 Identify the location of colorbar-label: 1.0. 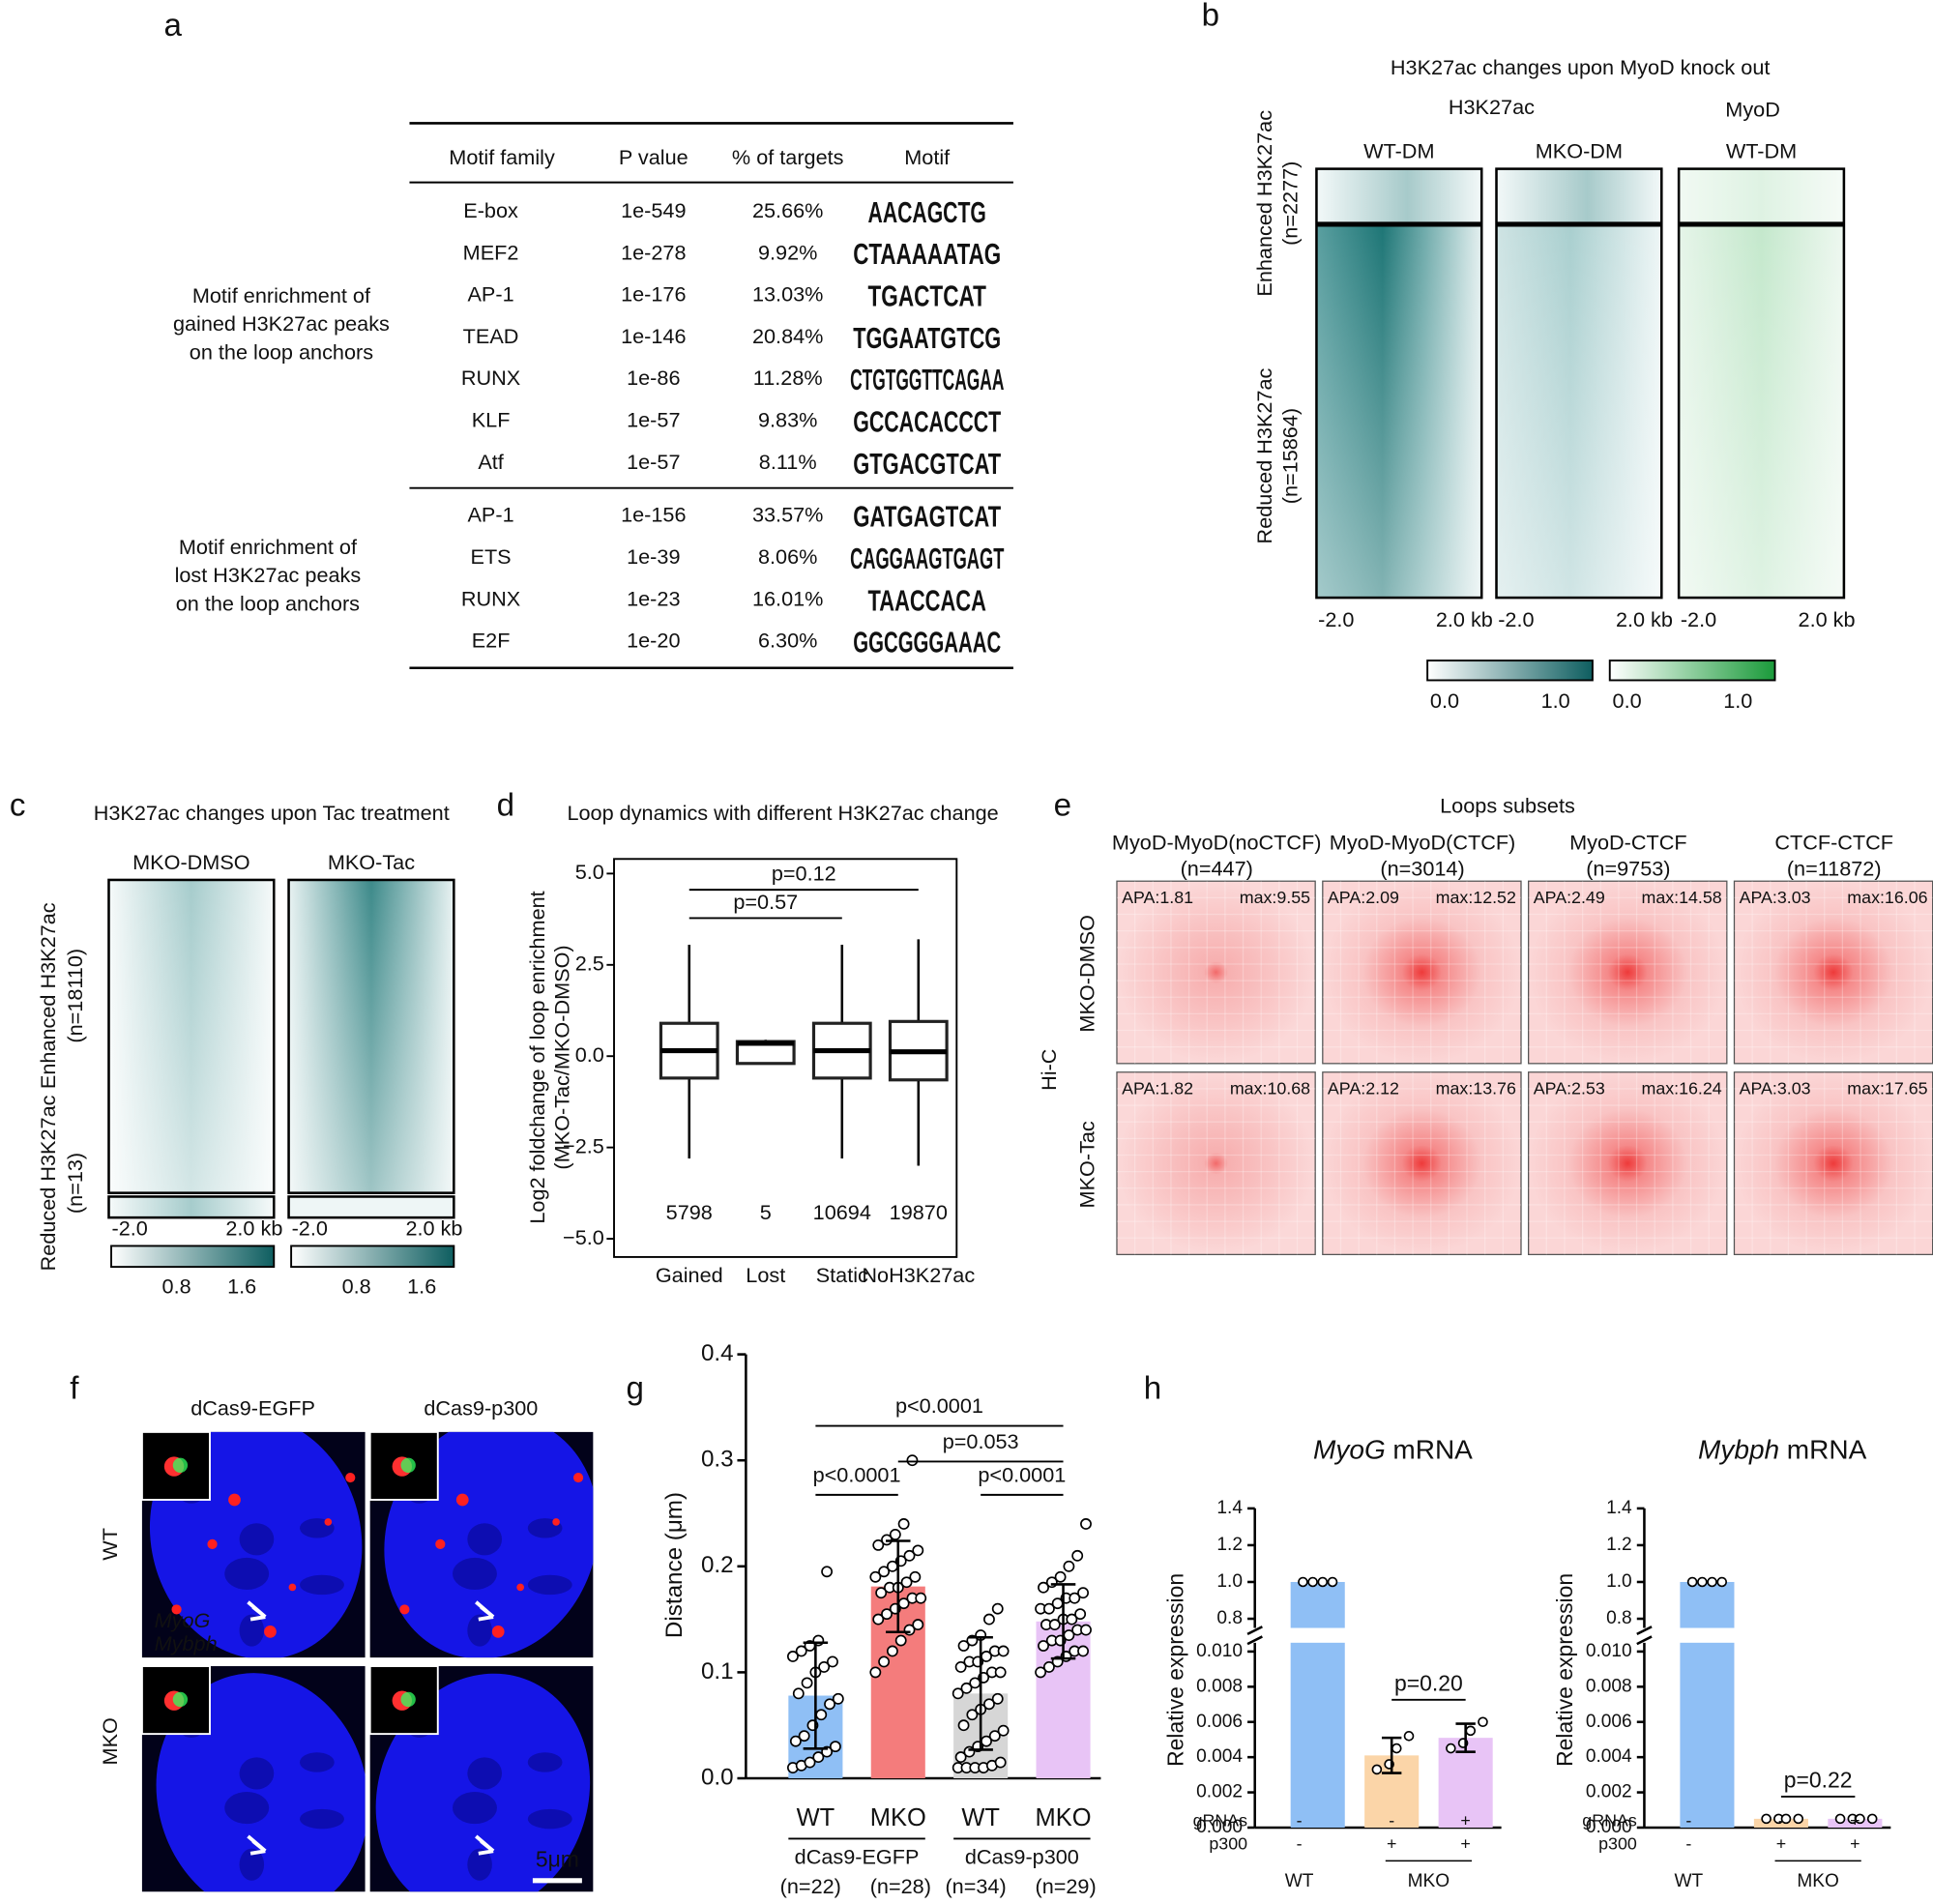
(1555, 701).